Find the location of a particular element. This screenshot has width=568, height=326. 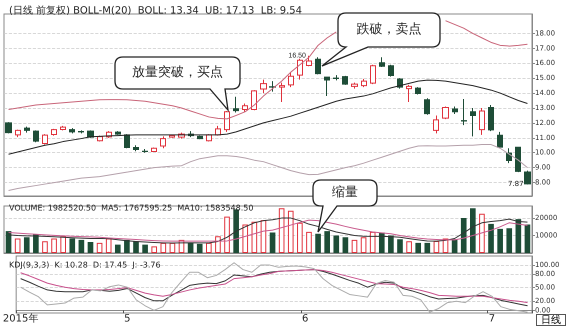

x-tick-label: 6 is located at coordinates (305, 319).